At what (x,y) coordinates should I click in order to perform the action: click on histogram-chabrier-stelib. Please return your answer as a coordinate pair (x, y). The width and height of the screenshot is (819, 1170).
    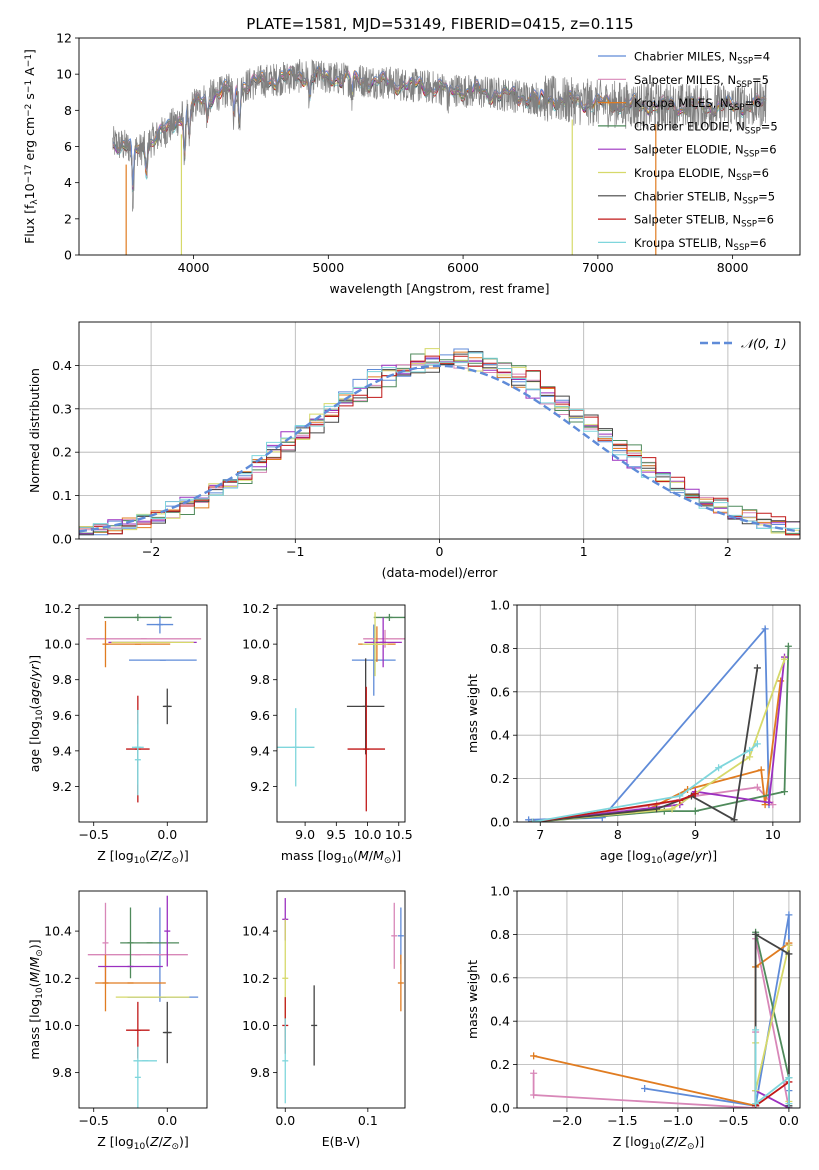
    Looking at the image, I should click on (439, 443).